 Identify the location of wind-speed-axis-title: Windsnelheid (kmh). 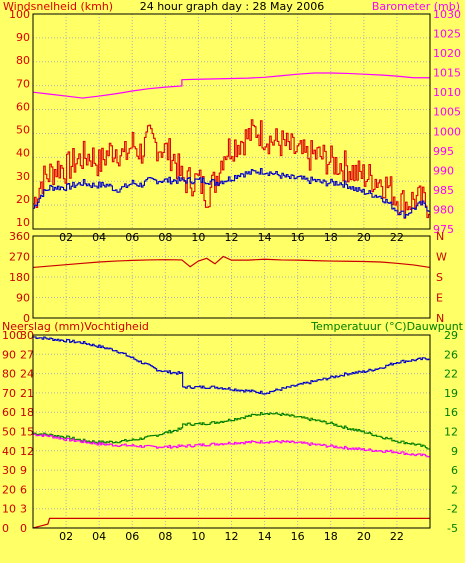
(58, 6).